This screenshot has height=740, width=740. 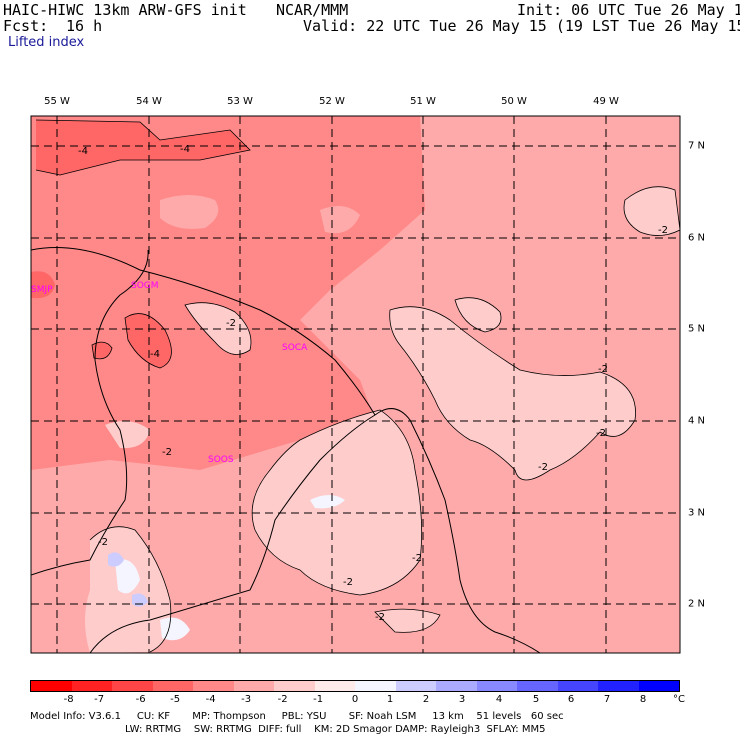 What do you see at coordinates (221, 460) in the screenshot?
I see `station-label: SOOS` at bounding box center [221, 460].